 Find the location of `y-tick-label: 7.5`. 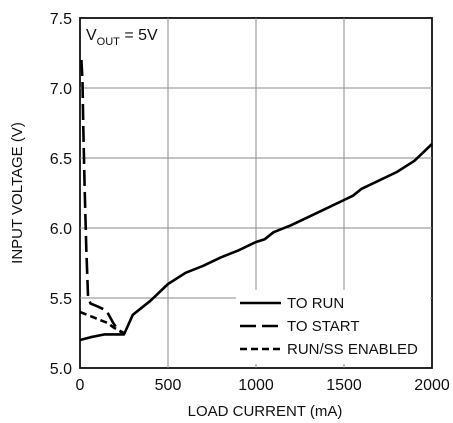

y-tick-label: 7.5 is located at coordinates (61, 19).